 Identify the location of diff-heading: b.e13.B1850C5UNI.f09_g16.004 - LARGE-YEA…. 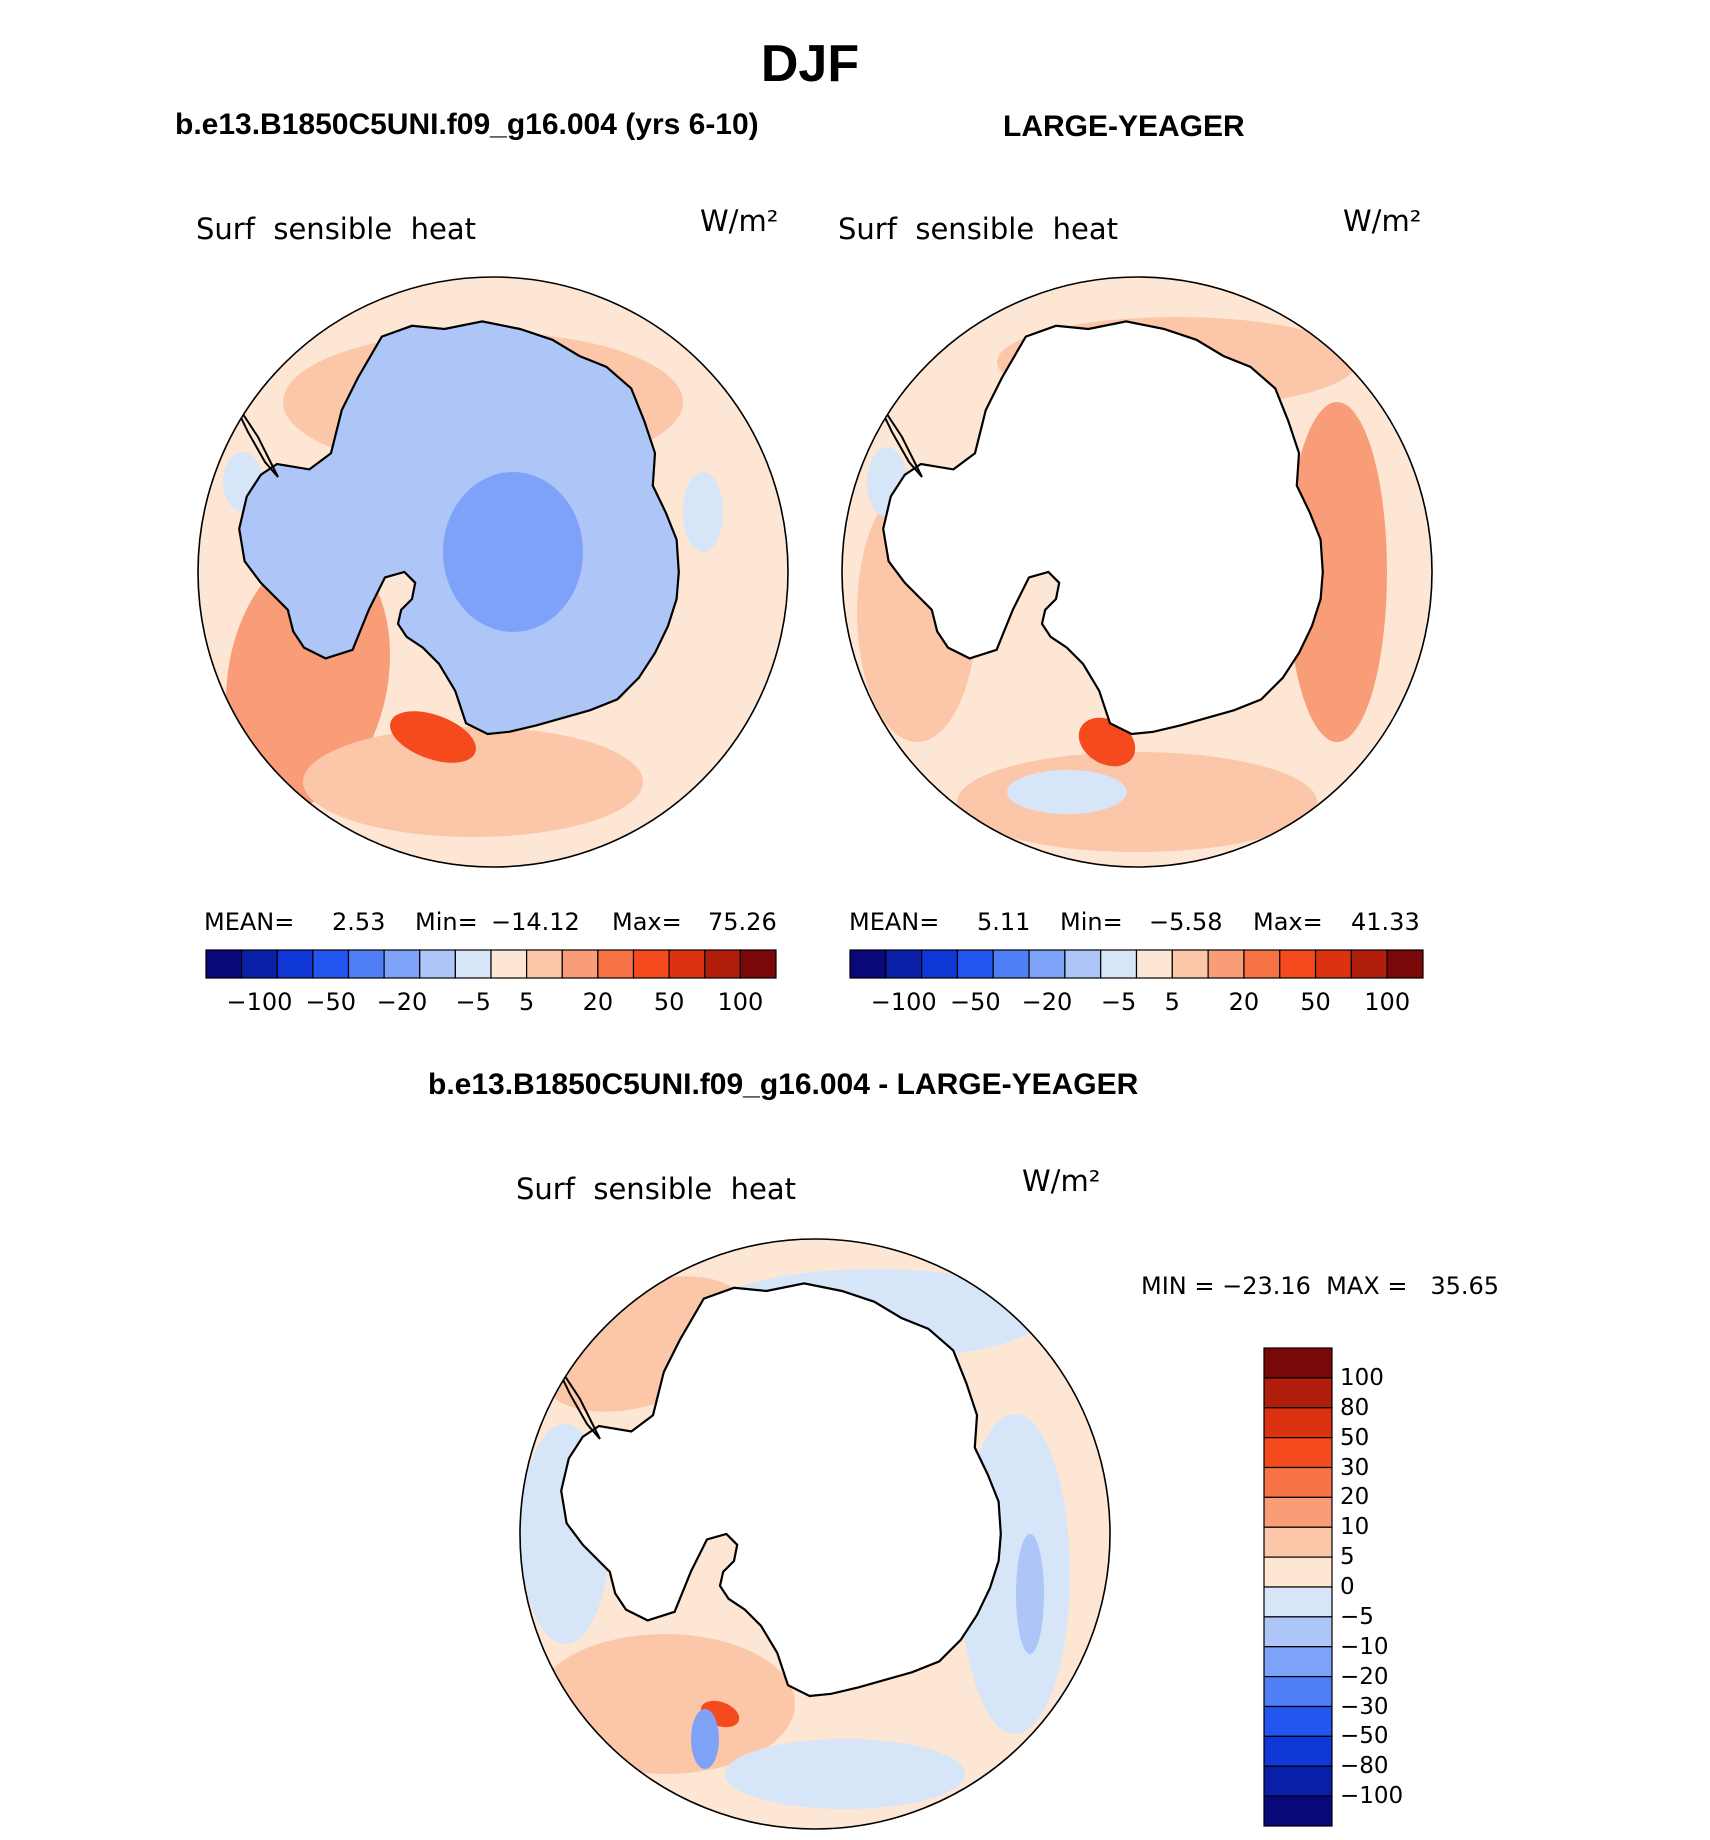
(783, 1084).